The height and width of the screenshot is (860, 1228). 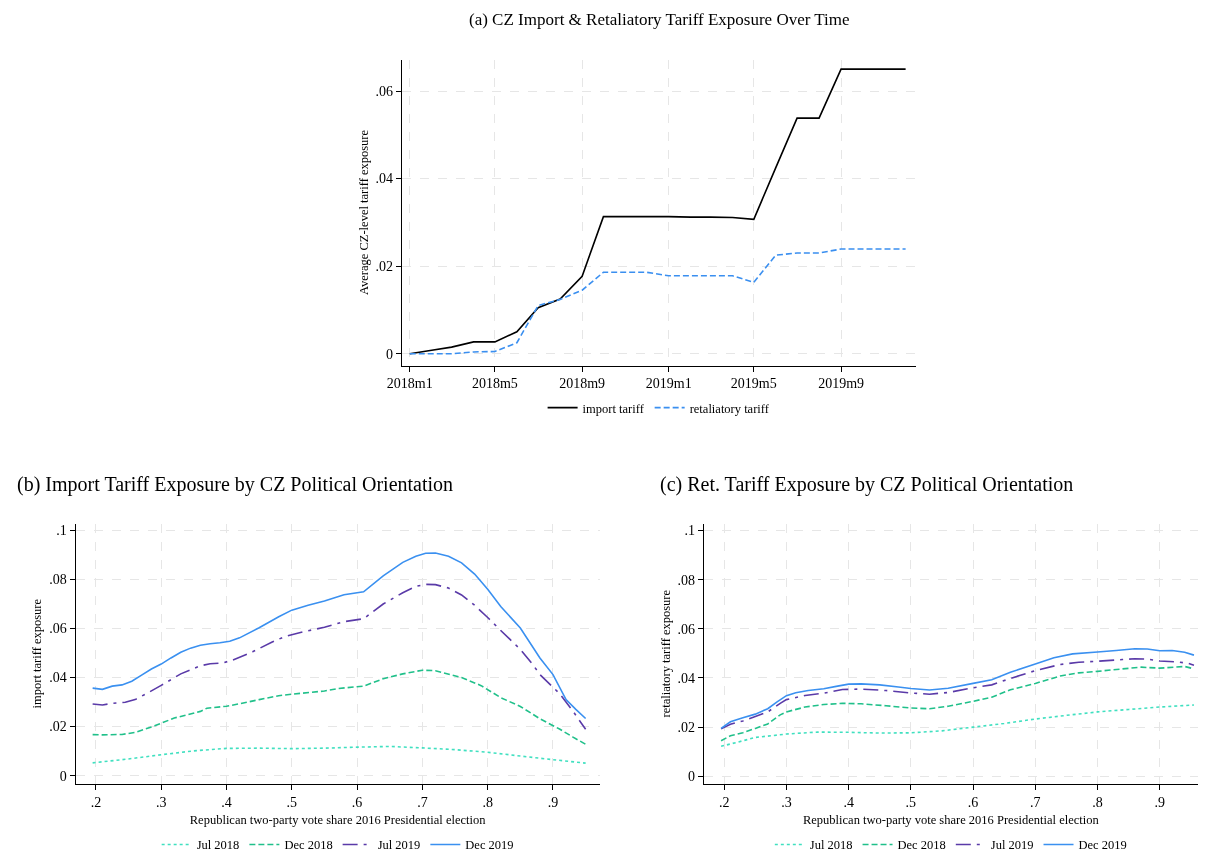 What do you see at coordinates (753, 384) in the screenshot?
I see `x-tick-label: 2019m5` at bounding box center [753, 384].